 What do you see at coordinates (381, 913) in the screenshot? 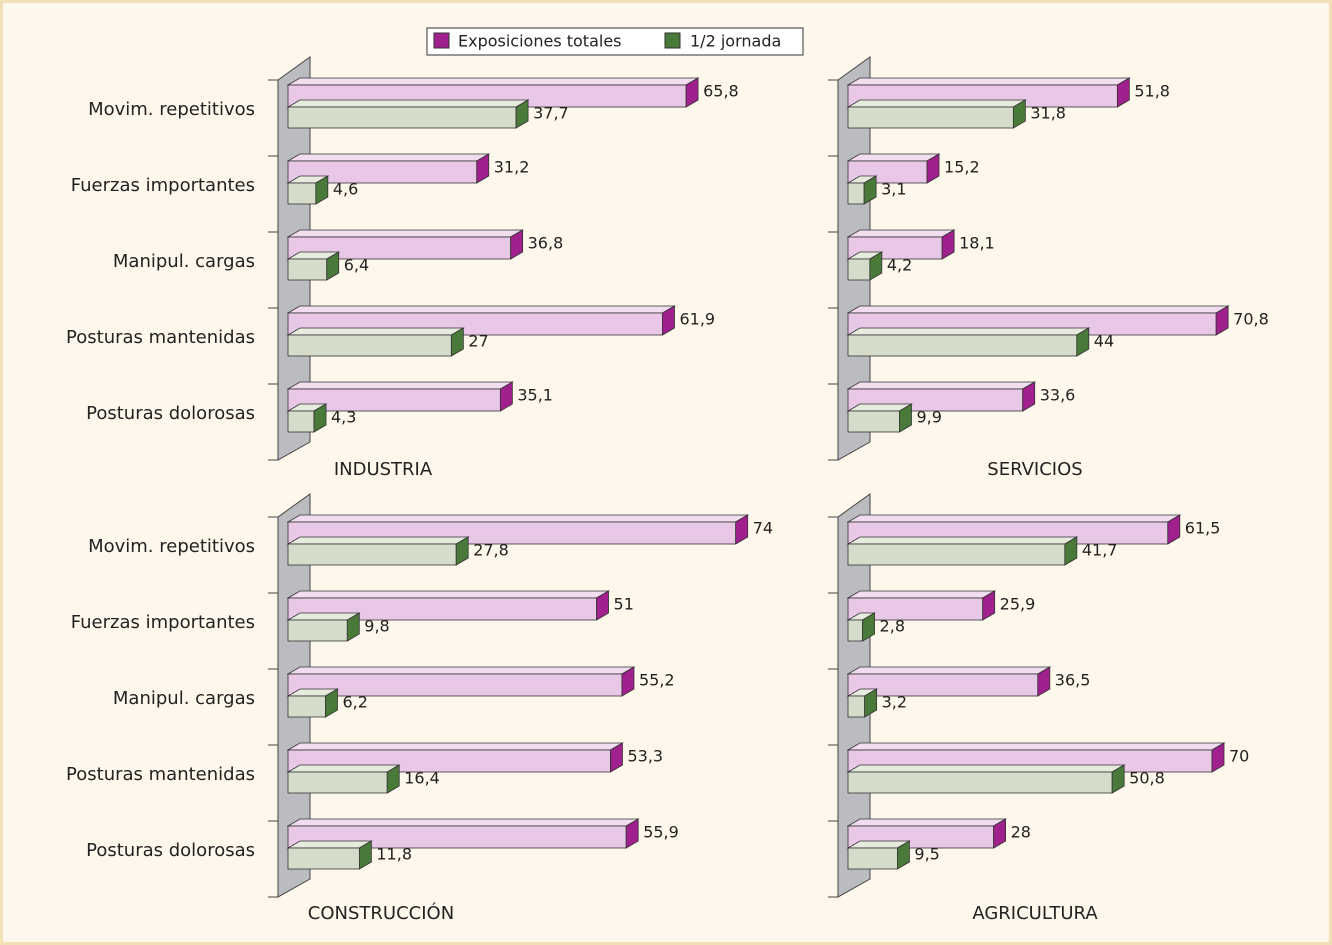
I see `panel-title: CONSTRUCCIÓN` at bounding box center [381, 913].